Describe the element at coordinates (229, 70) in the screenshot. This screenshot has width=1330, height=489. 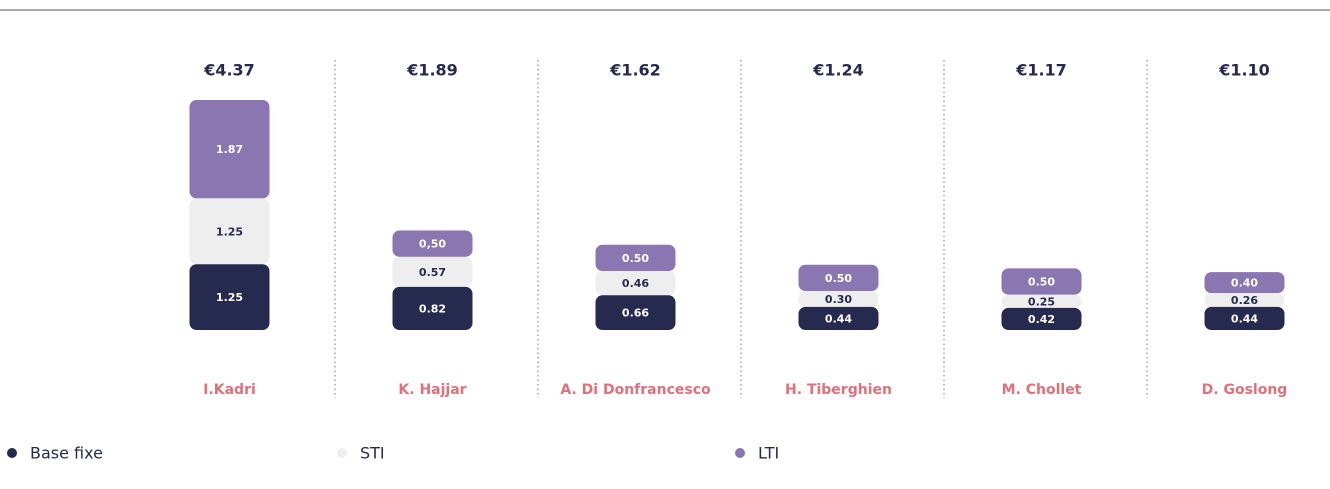
I see `total-label: €4.37` at that location.